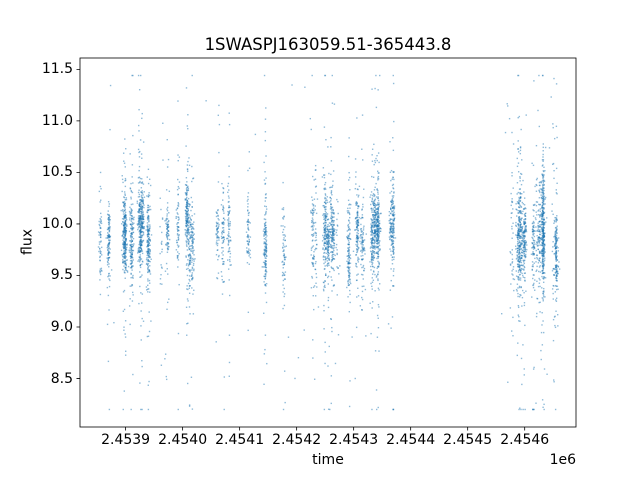  I want to click on x-tick-label: 2.4539, so click(126, 440).